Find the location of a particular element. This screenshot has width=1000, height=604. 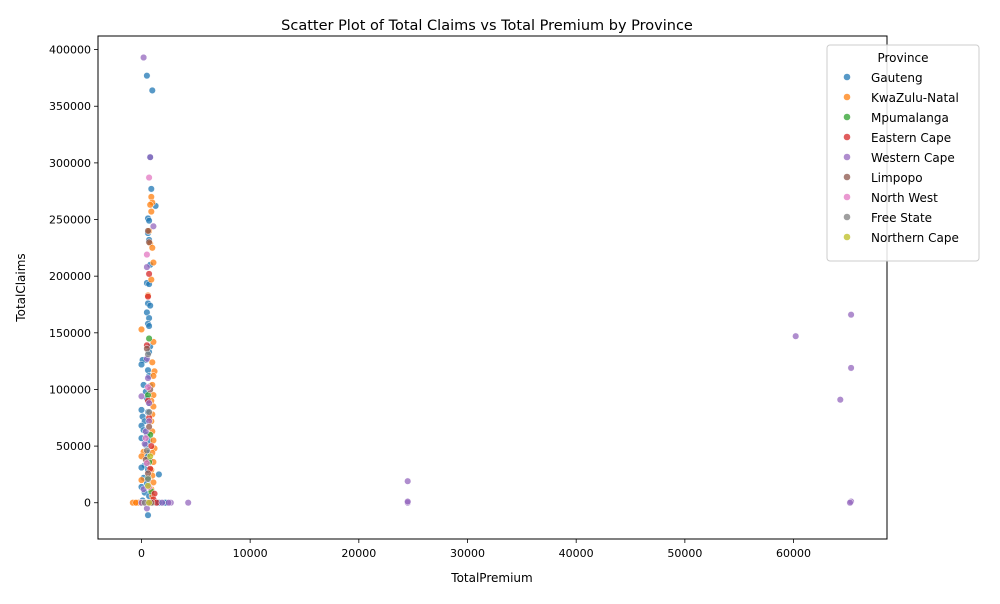

x-tick-label: 30000 is located at coordinates (467, 553).